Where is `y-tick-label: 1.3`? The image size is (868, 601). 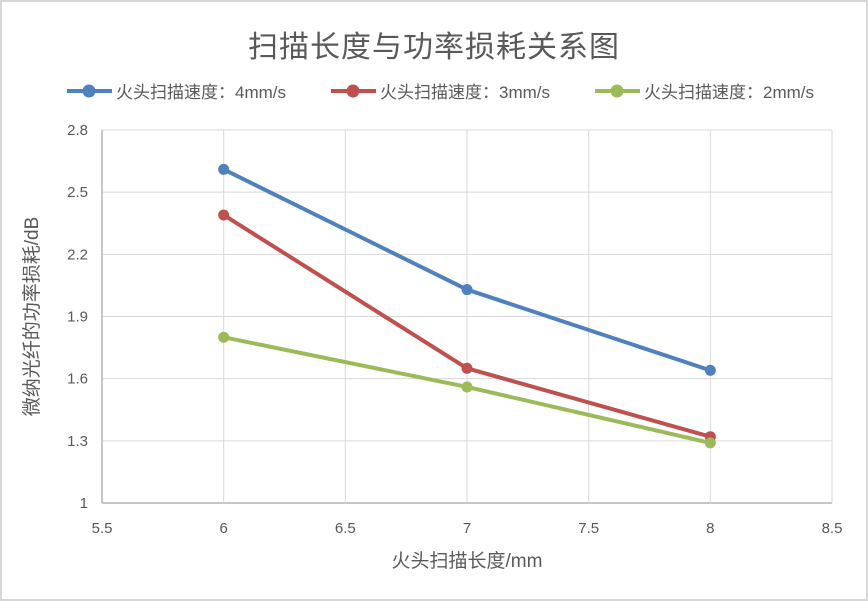
y-tick-label: 1.3 is located at coordinates (77, 441).